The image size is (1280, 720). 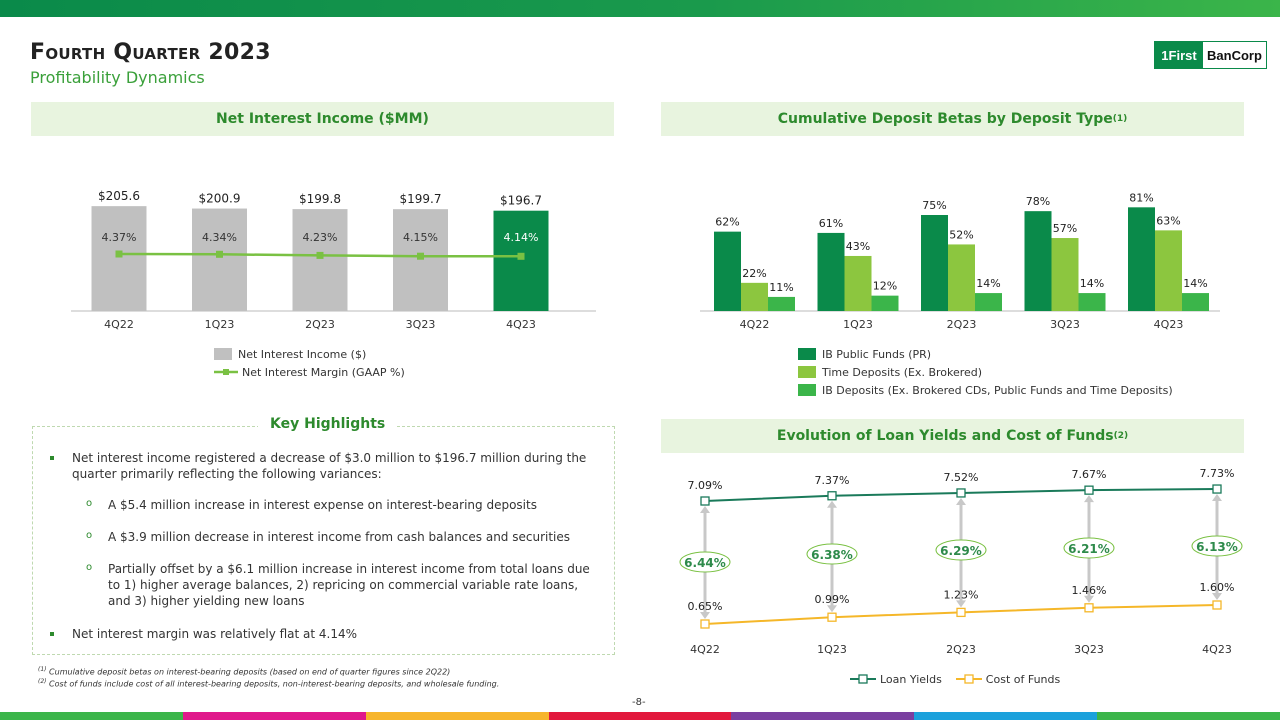 What do you see at coordinates (781, 287) in the screenshot?
I see `betas-bar-label: 11%` at bounding box center [781, 287].